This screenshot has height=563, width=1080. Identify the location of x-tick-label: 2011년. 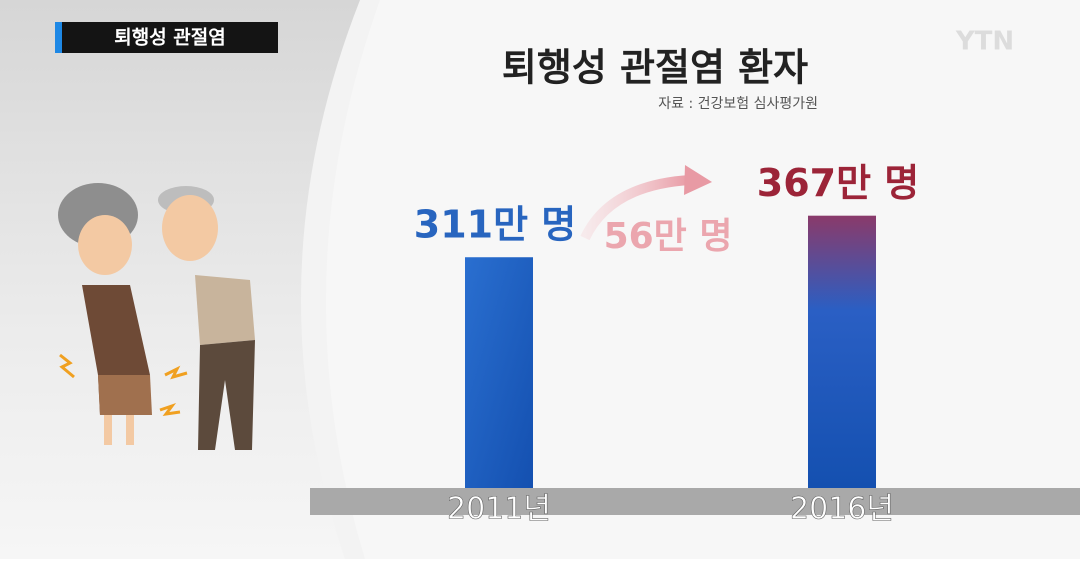
(499, 509).